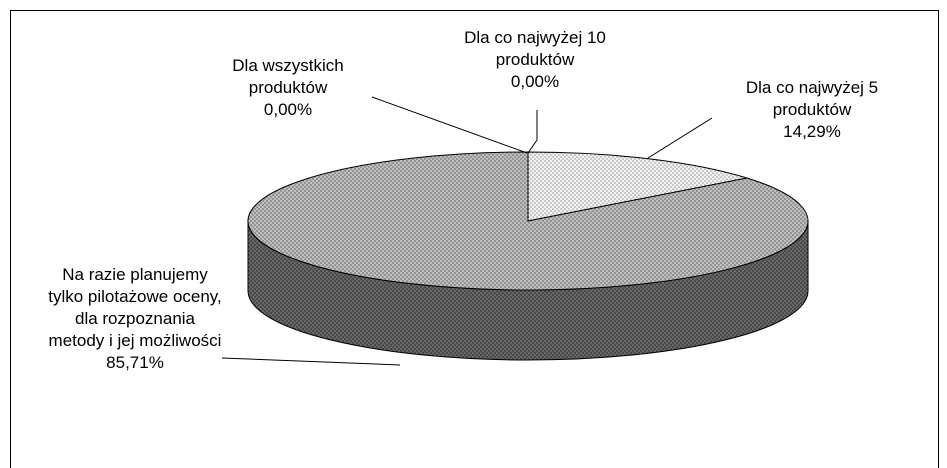 Image resolution: width=947 pixels, height=468 pixels. Describe the element at coordinates (535, 48) in the screenshot. I see `label-name: Dla co najwyżej 10 produktów` at that location.